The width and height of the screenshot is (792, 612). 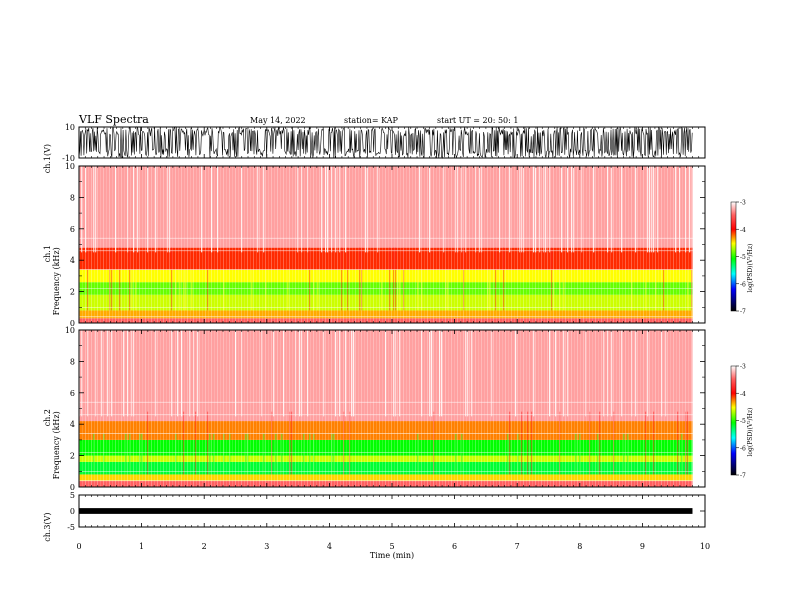 I want to click on y-tick-label: -10, so click(x=68, y=158).